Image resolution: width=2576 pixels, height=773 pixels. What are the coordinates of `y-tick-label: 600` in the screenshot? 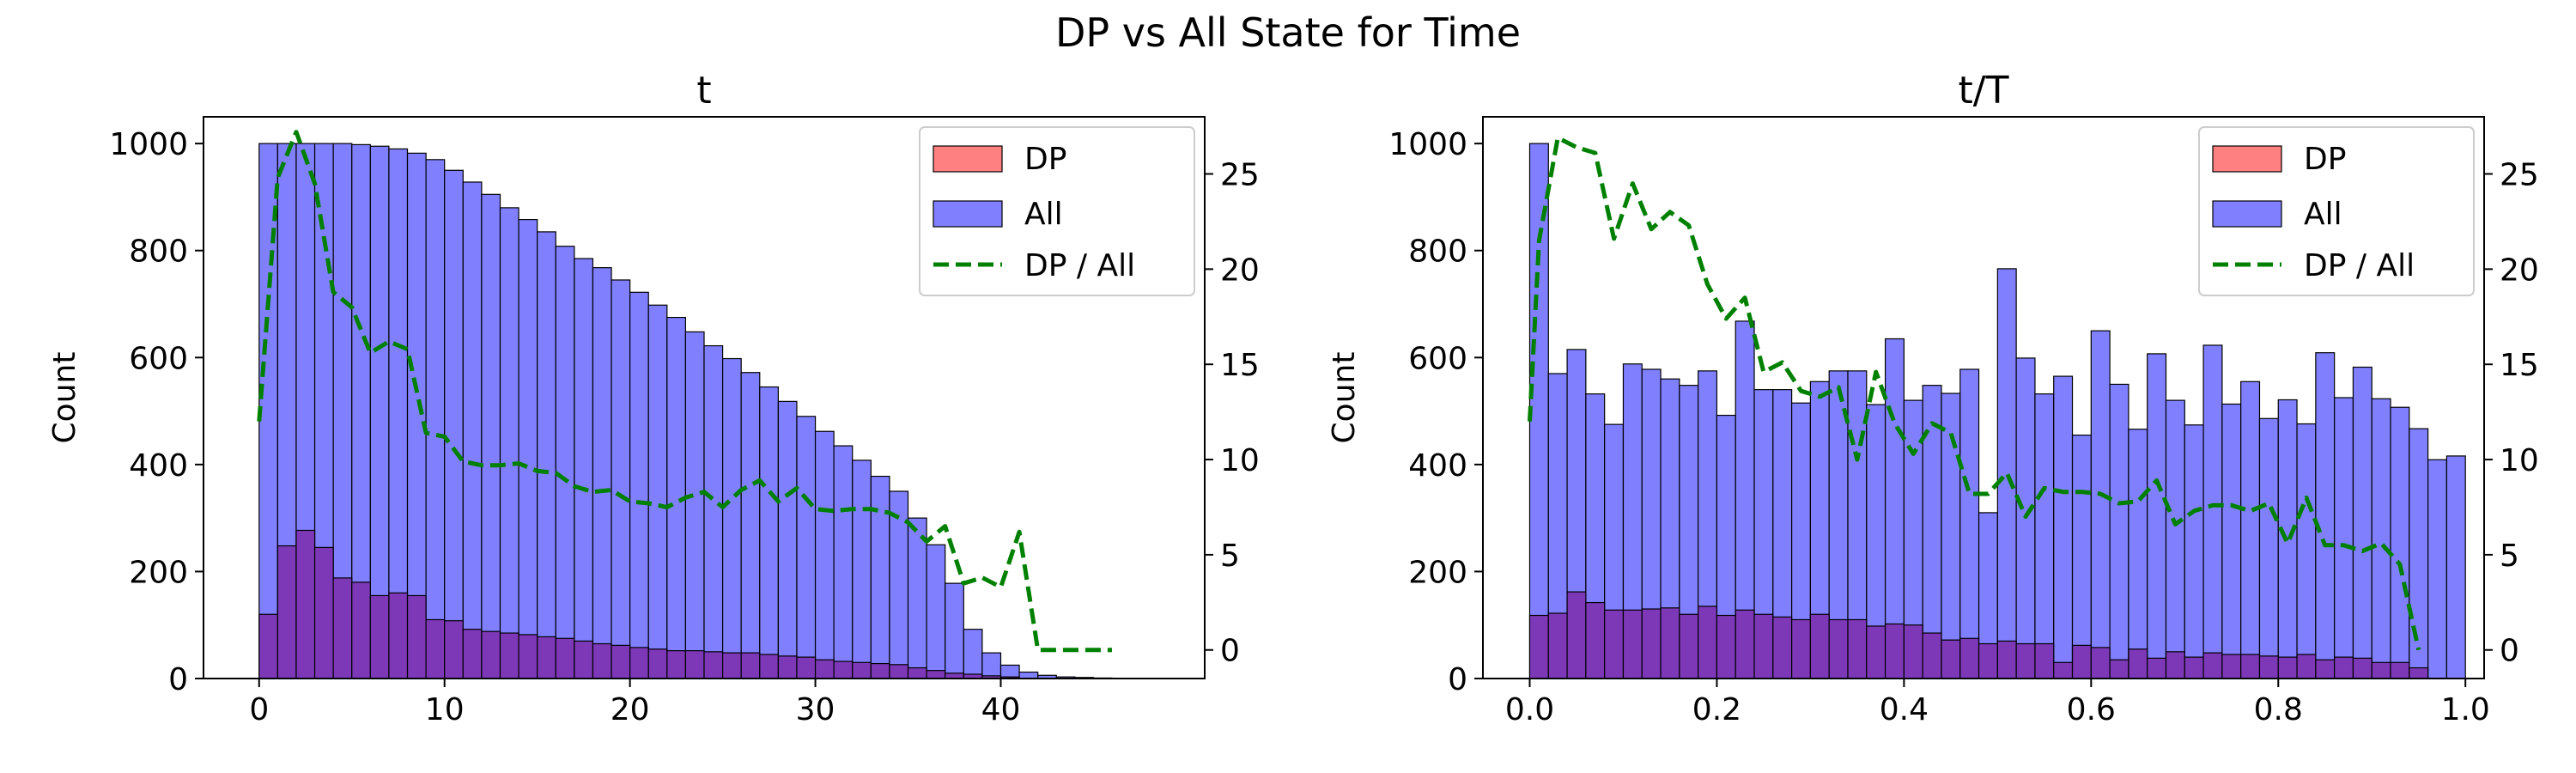 It's located at (159, 358).